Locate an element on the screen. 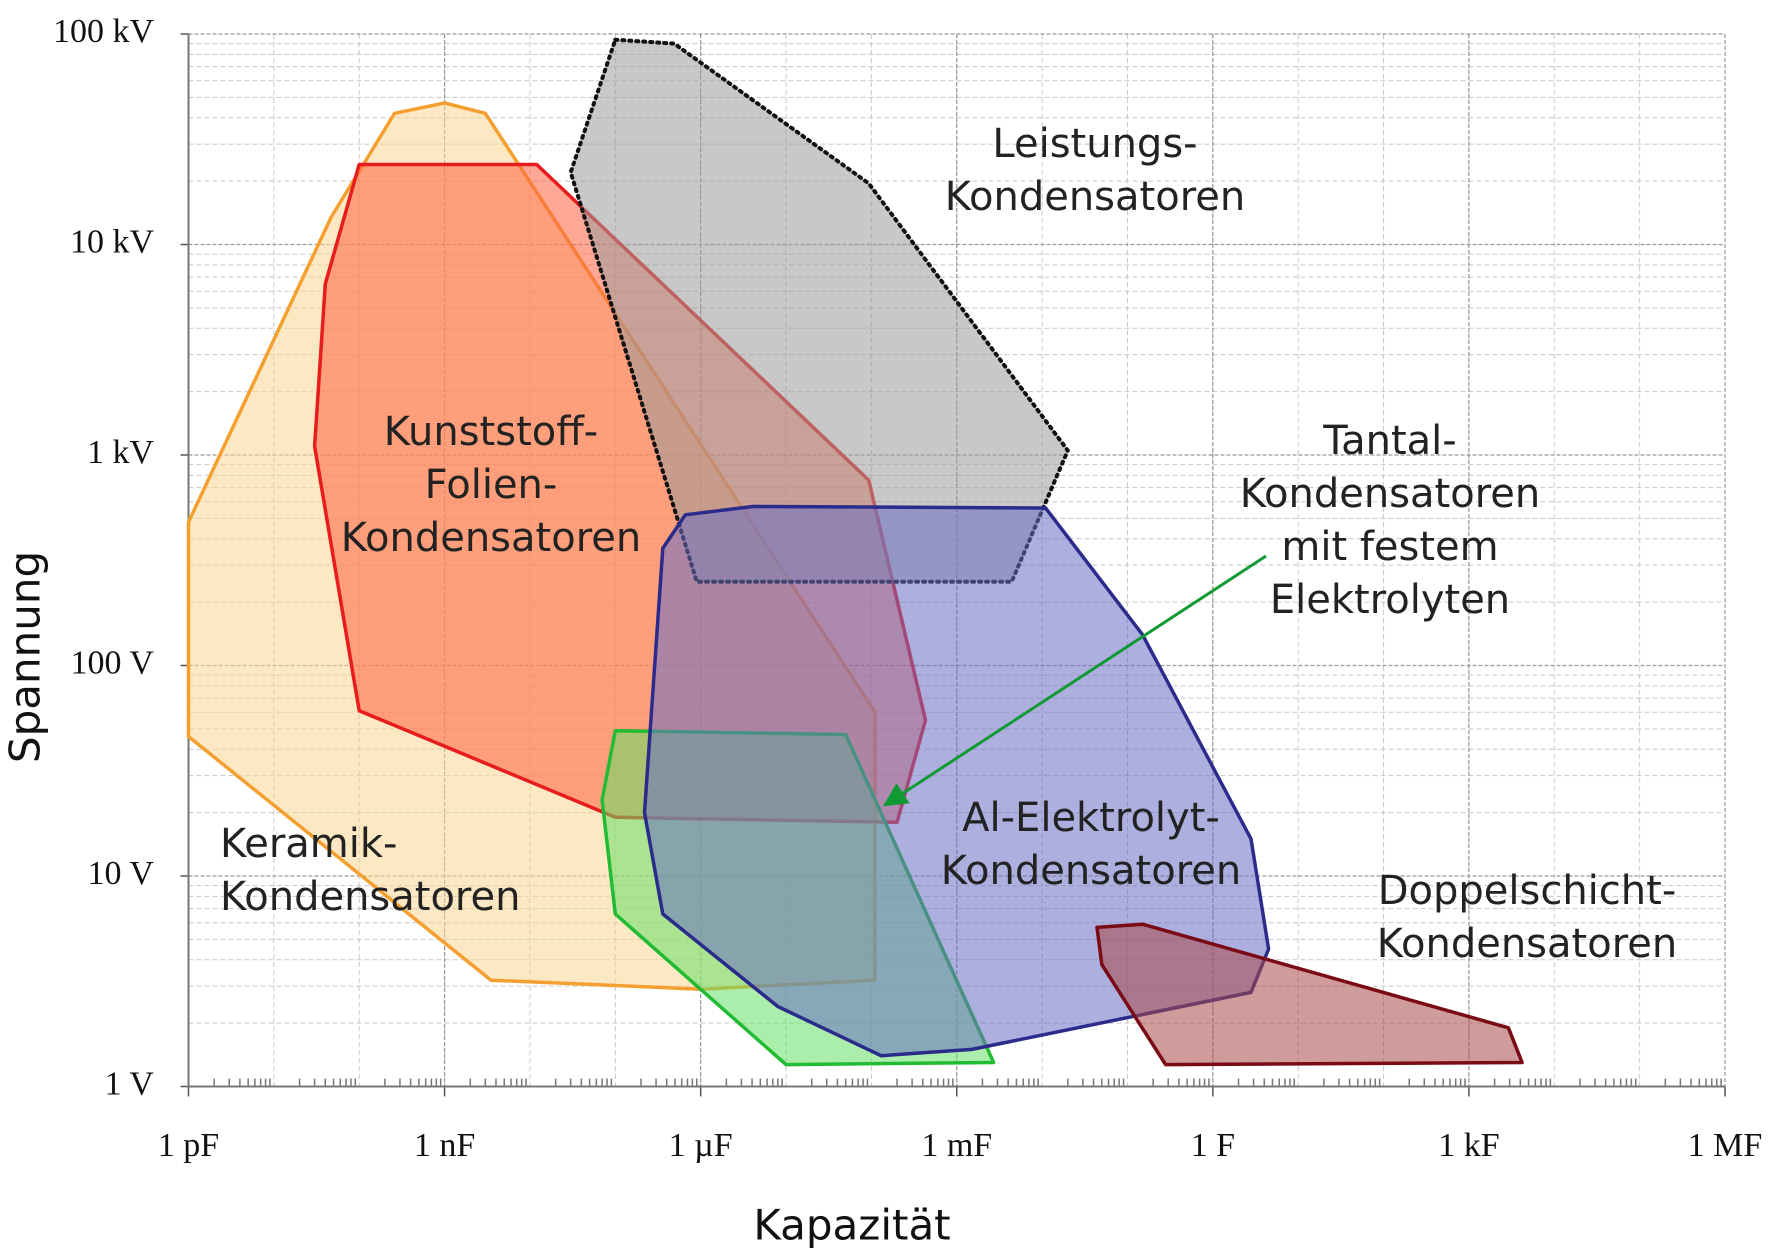 The width and height of the screenshot is (1788, 1258). annotation-arrow is located at coordinates (1074, 680).